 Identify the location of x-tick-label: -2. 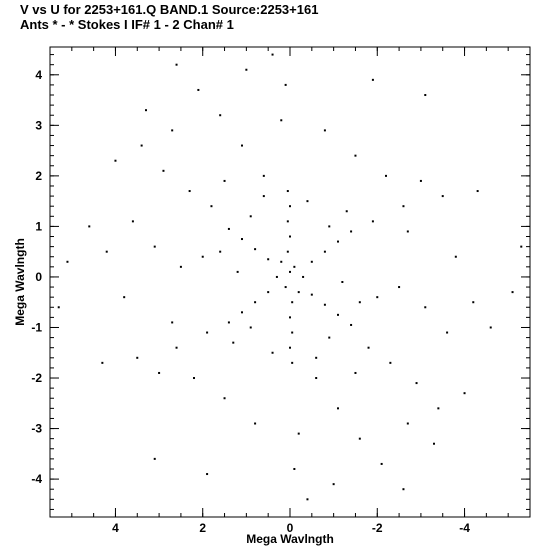
(377, 528).